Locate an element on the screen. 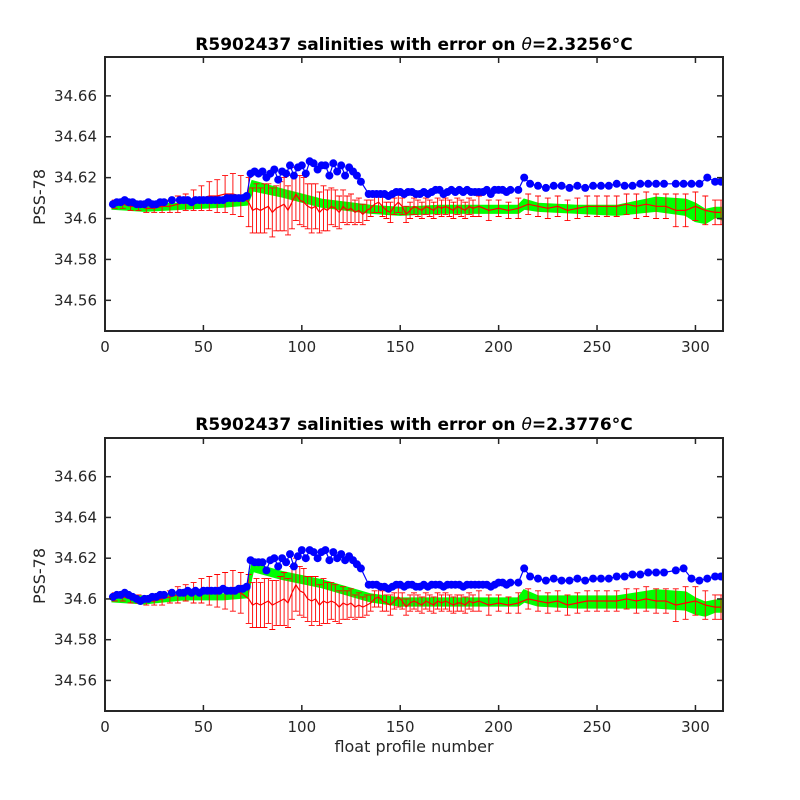  bottom-x-tick-label: 0 is located at coordinates (105, 727).